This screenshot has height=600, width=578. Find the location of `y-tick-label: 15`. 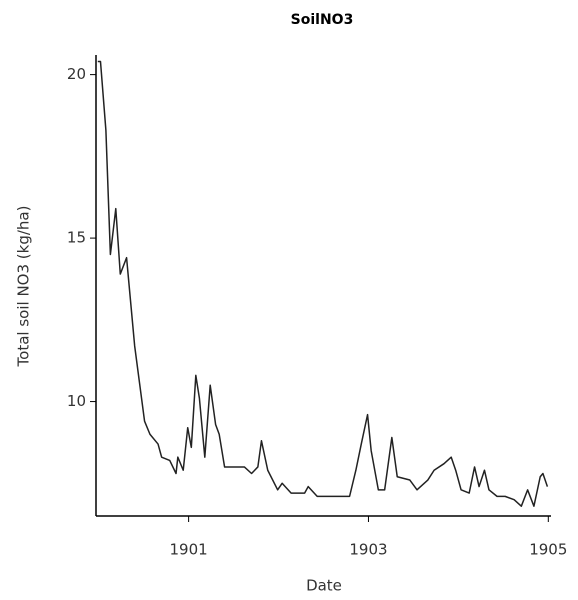

y-tick-label: 15 is located at coordinates (76, 238).